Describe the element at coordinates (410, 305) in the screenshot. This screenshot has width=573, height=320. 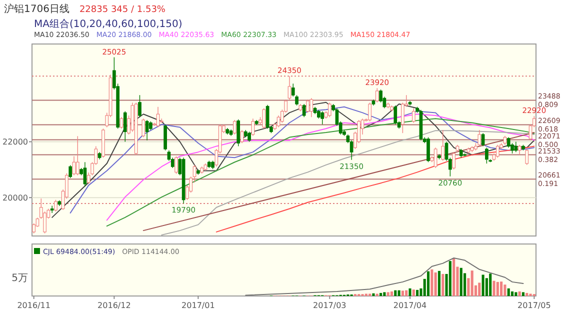
I see `x-tick-label: 2017/04` at that location.